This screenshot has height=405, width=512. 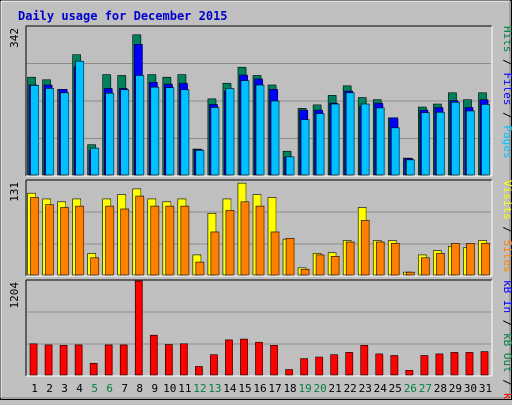 What do you see at coordinates (14, 192) in the screenshot?
I see `visits-ymax-label: 131` at bounding box center [14, 192].